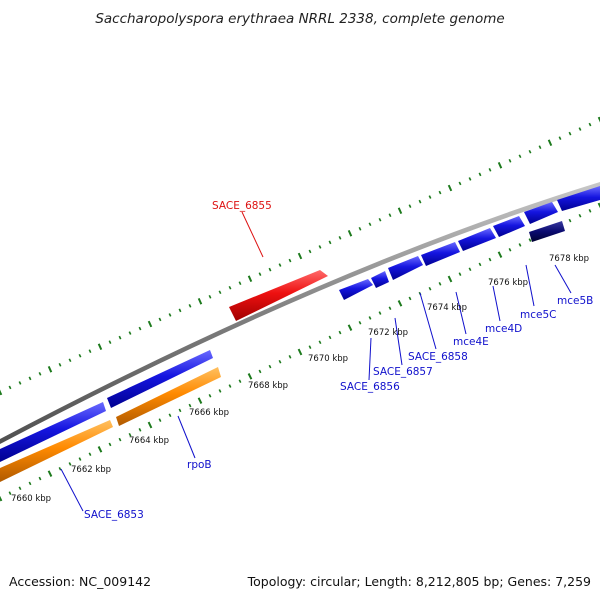  I want to click on gene-label-mce5C: mce5C, so click(538, 315).